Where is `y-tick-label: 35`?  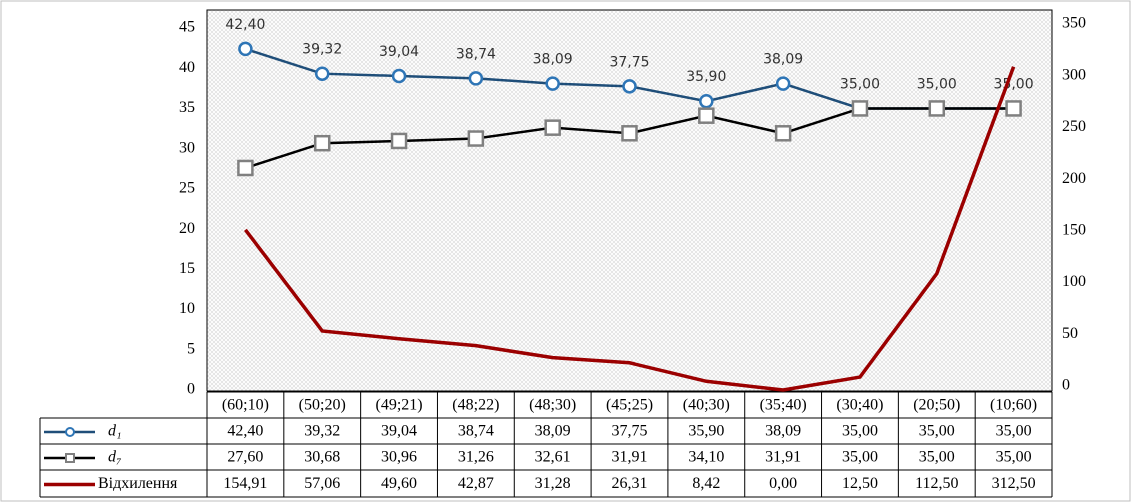 y-tick-label: 35 is located at coordinates (187, 107).